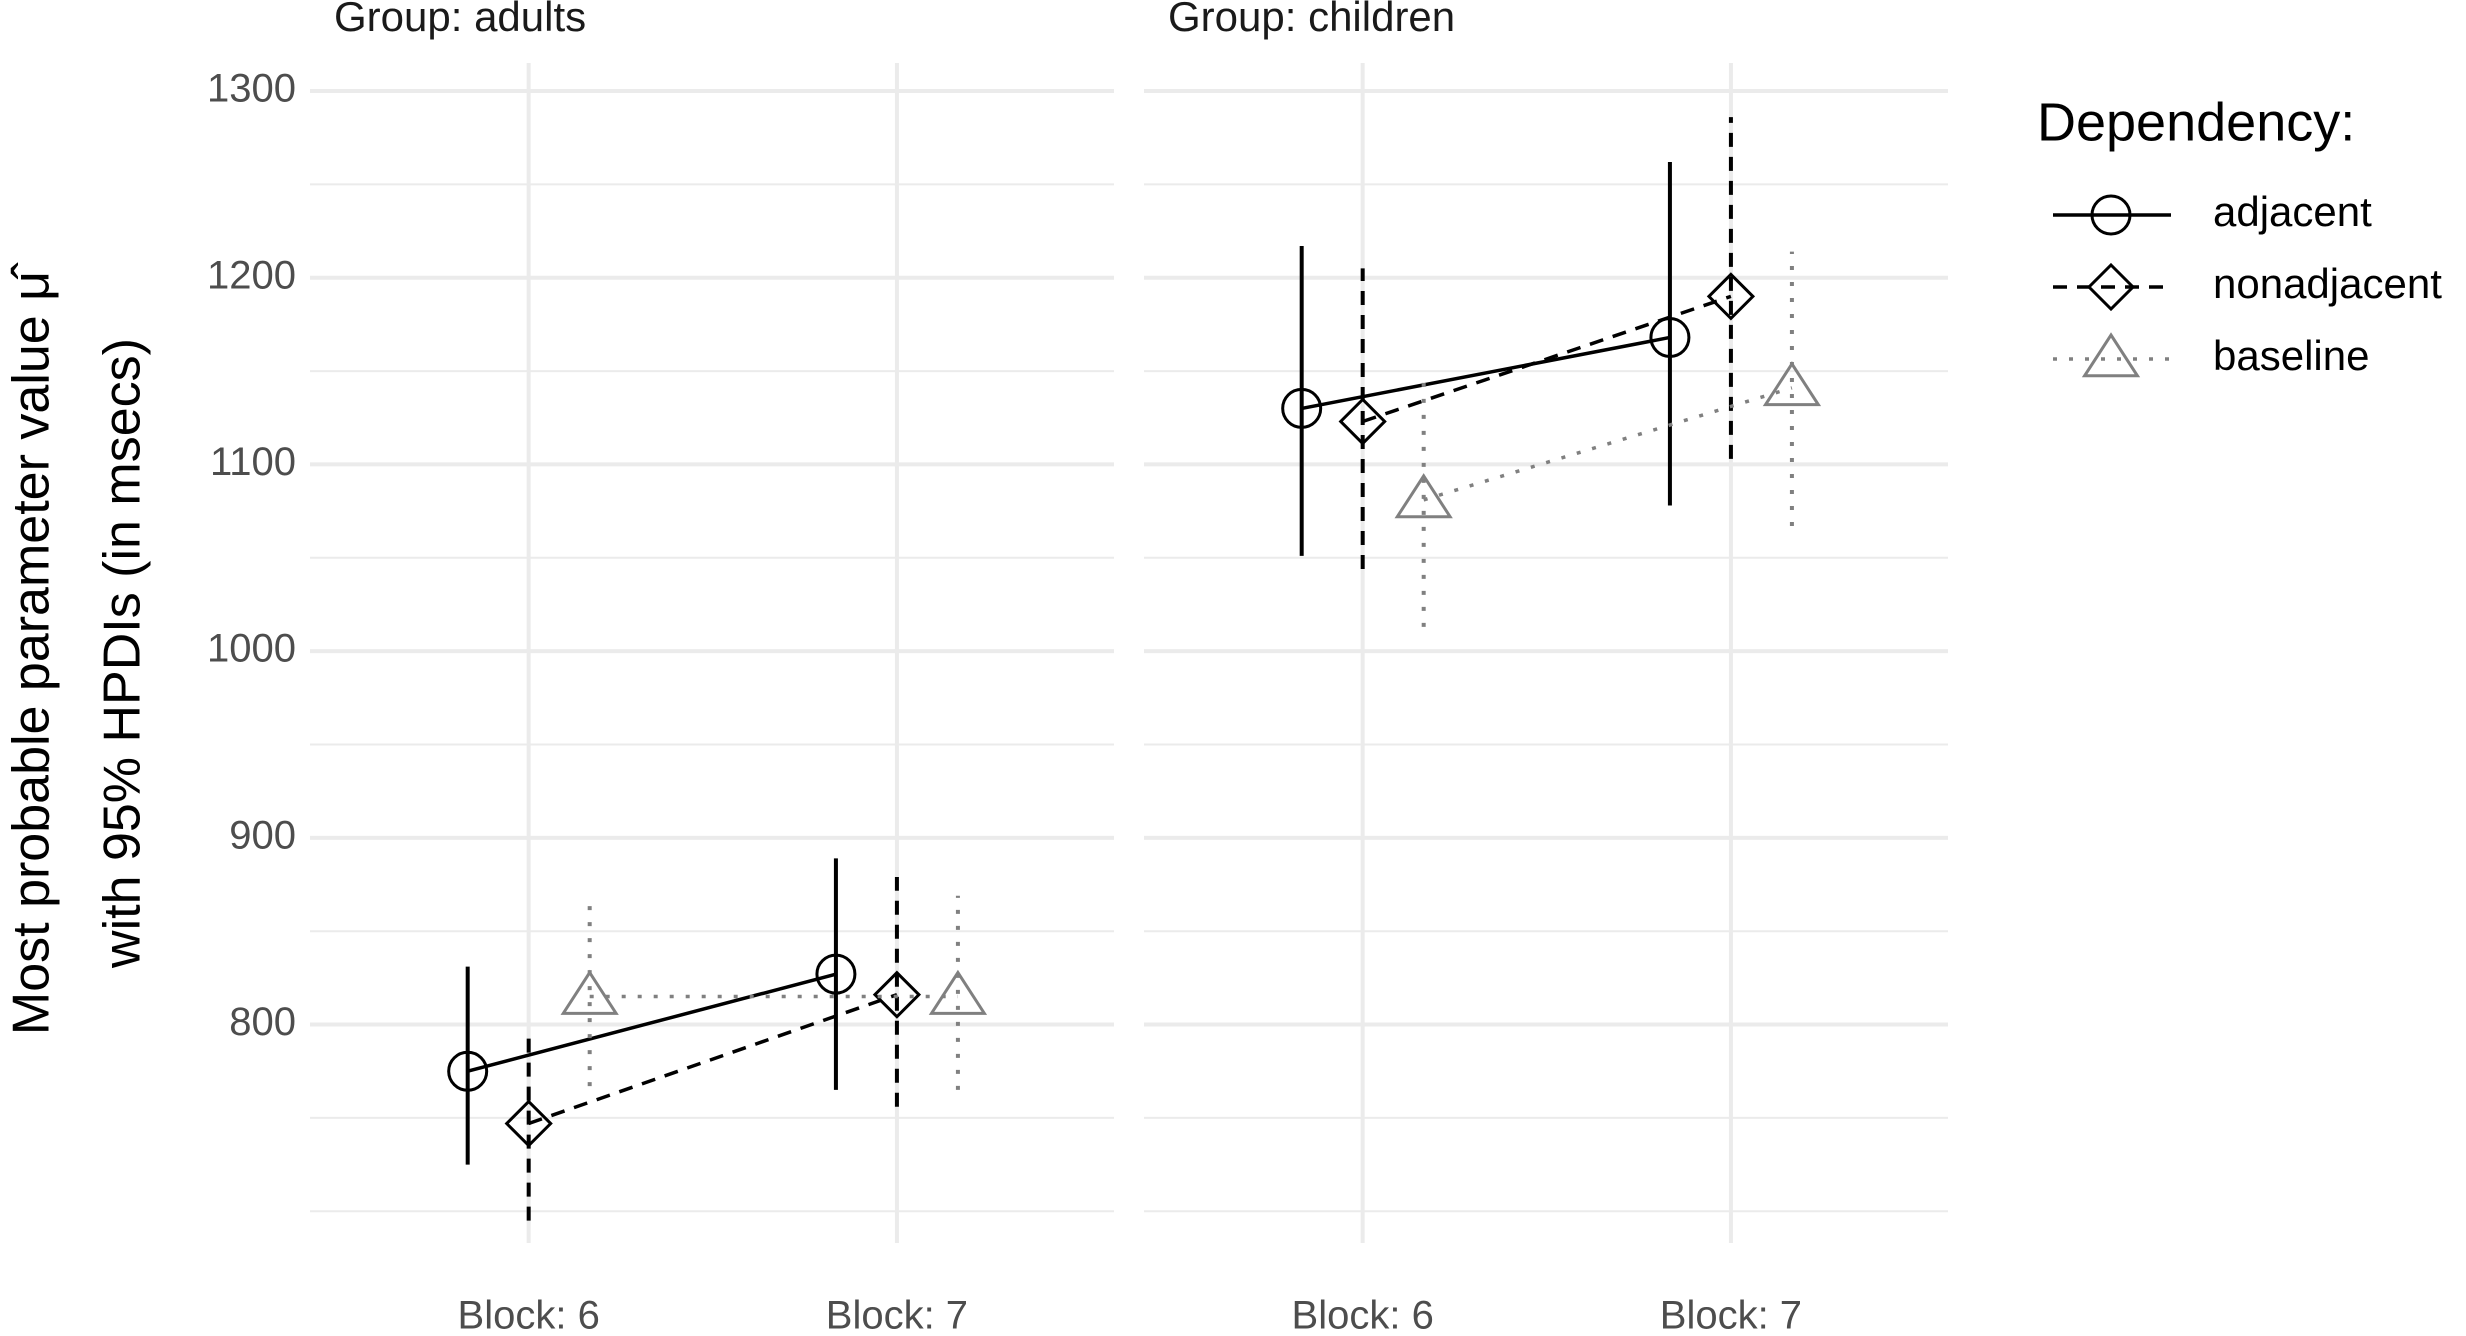 This screenshot has width=2466, height=1336. Describe the element at coordinates (262, 835) in the screenshot. I see `y-tick-label: 900` at that location.